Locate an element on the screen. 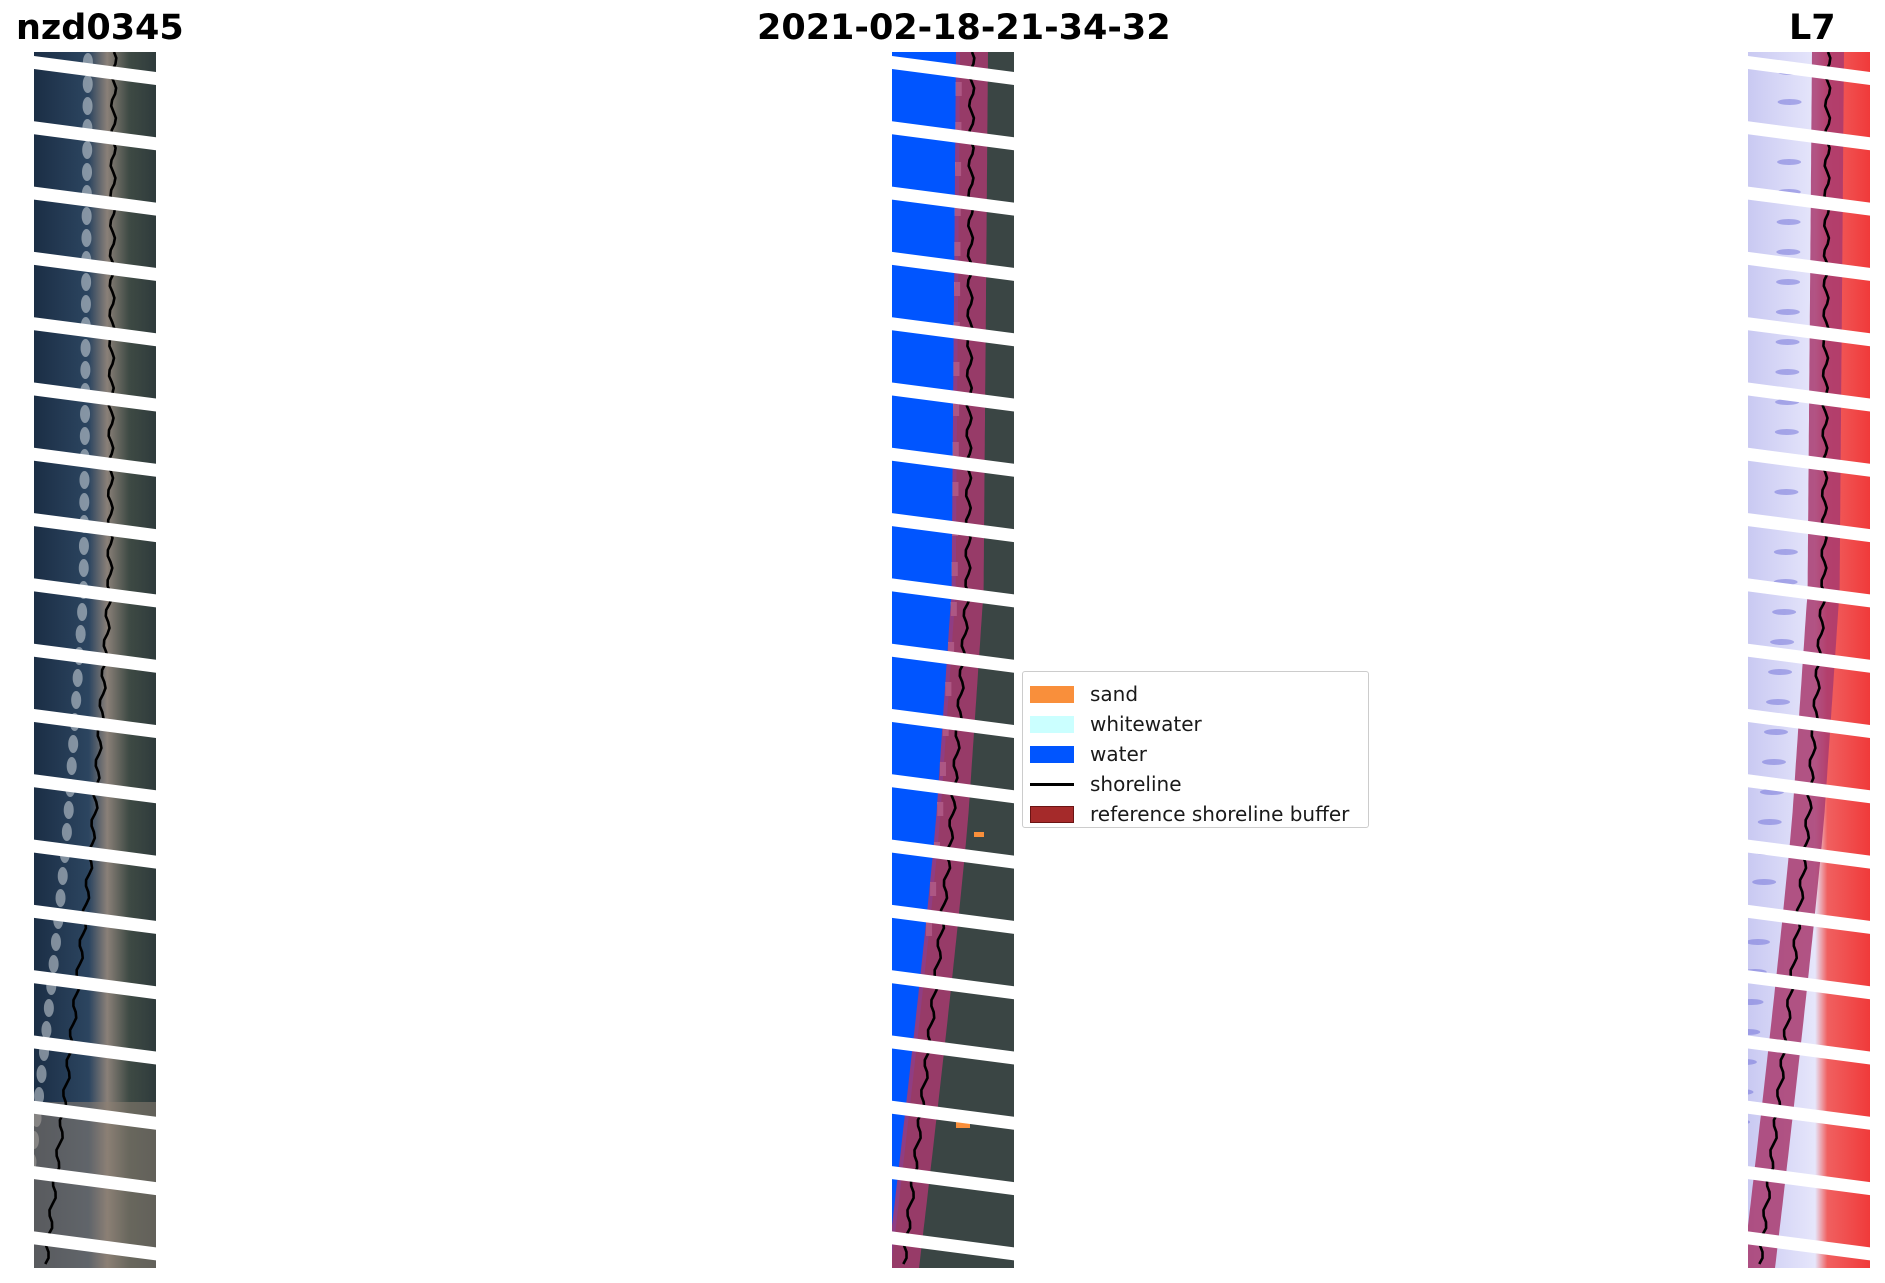 This screenshot has height=1283, width=1885. classified-image-panel is located at coordinates (953, 660).